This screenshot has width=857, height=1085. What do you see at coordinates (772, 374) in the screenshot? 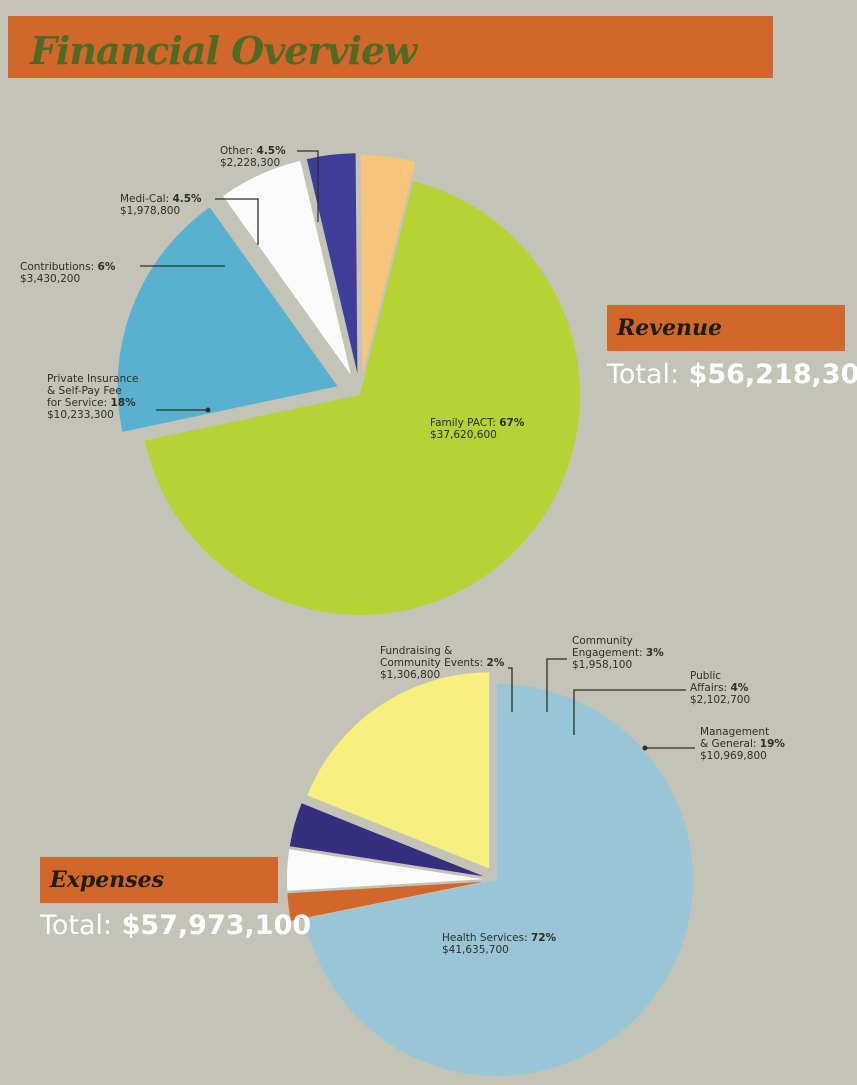
I see `revenue-total-value: $56,218,300` at bounding box center [772, 374].